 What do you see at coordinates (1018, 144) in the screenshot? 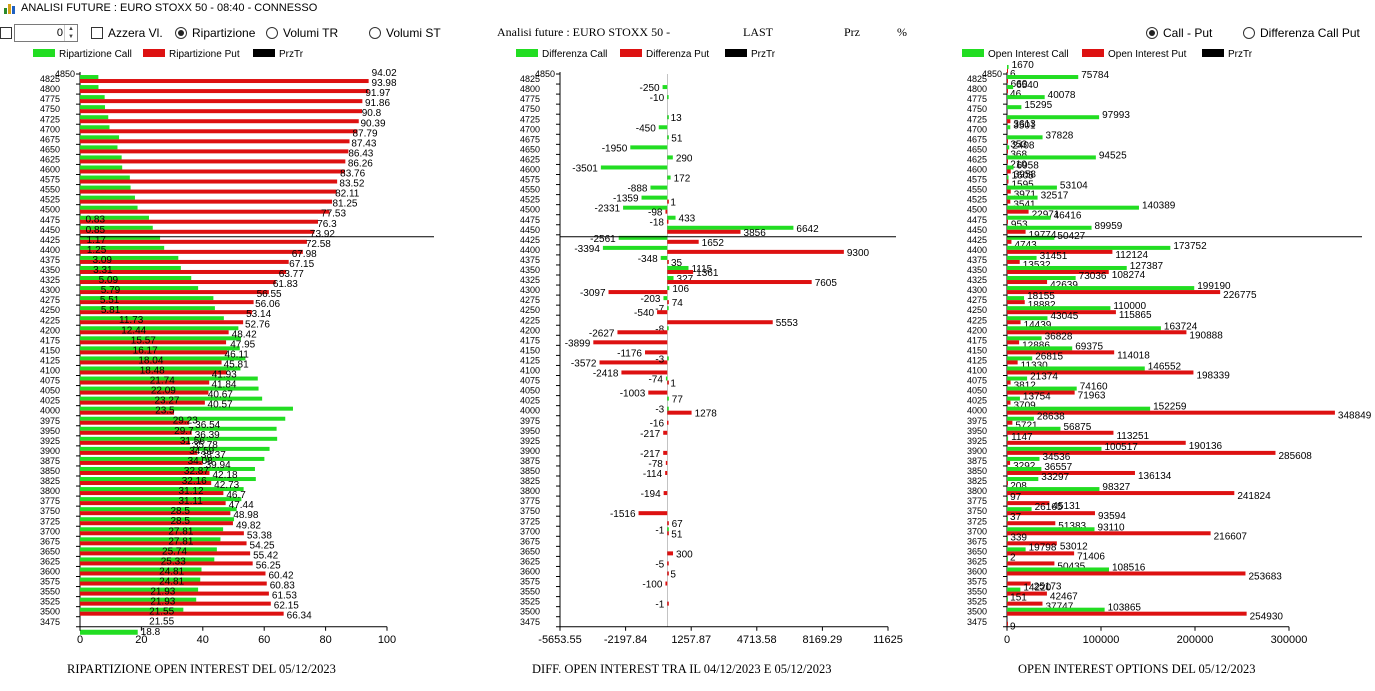
I see `put-value-label: 353` at bounding box center [1018, 144].